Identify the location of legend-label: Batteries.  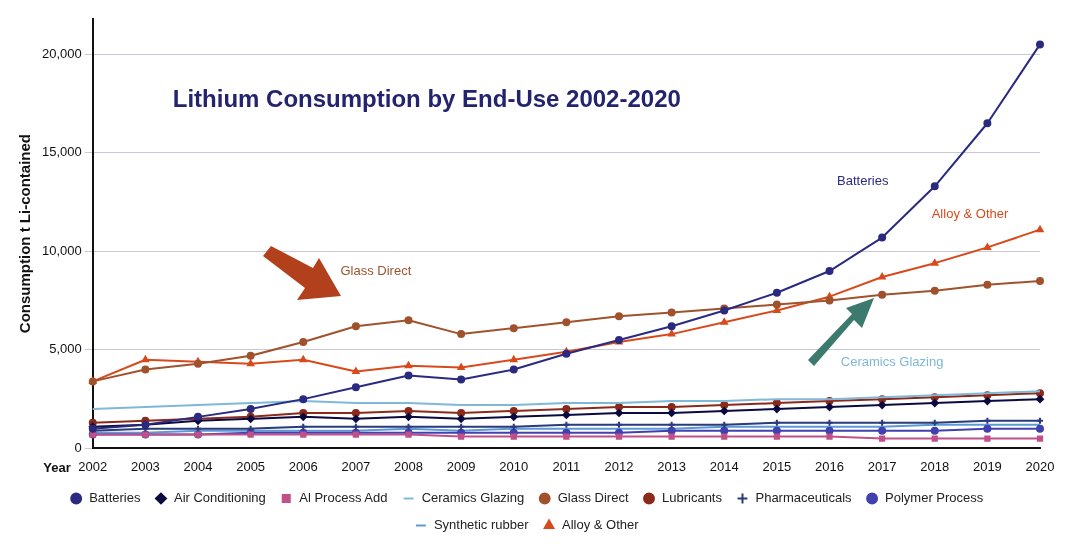
(115, 498).